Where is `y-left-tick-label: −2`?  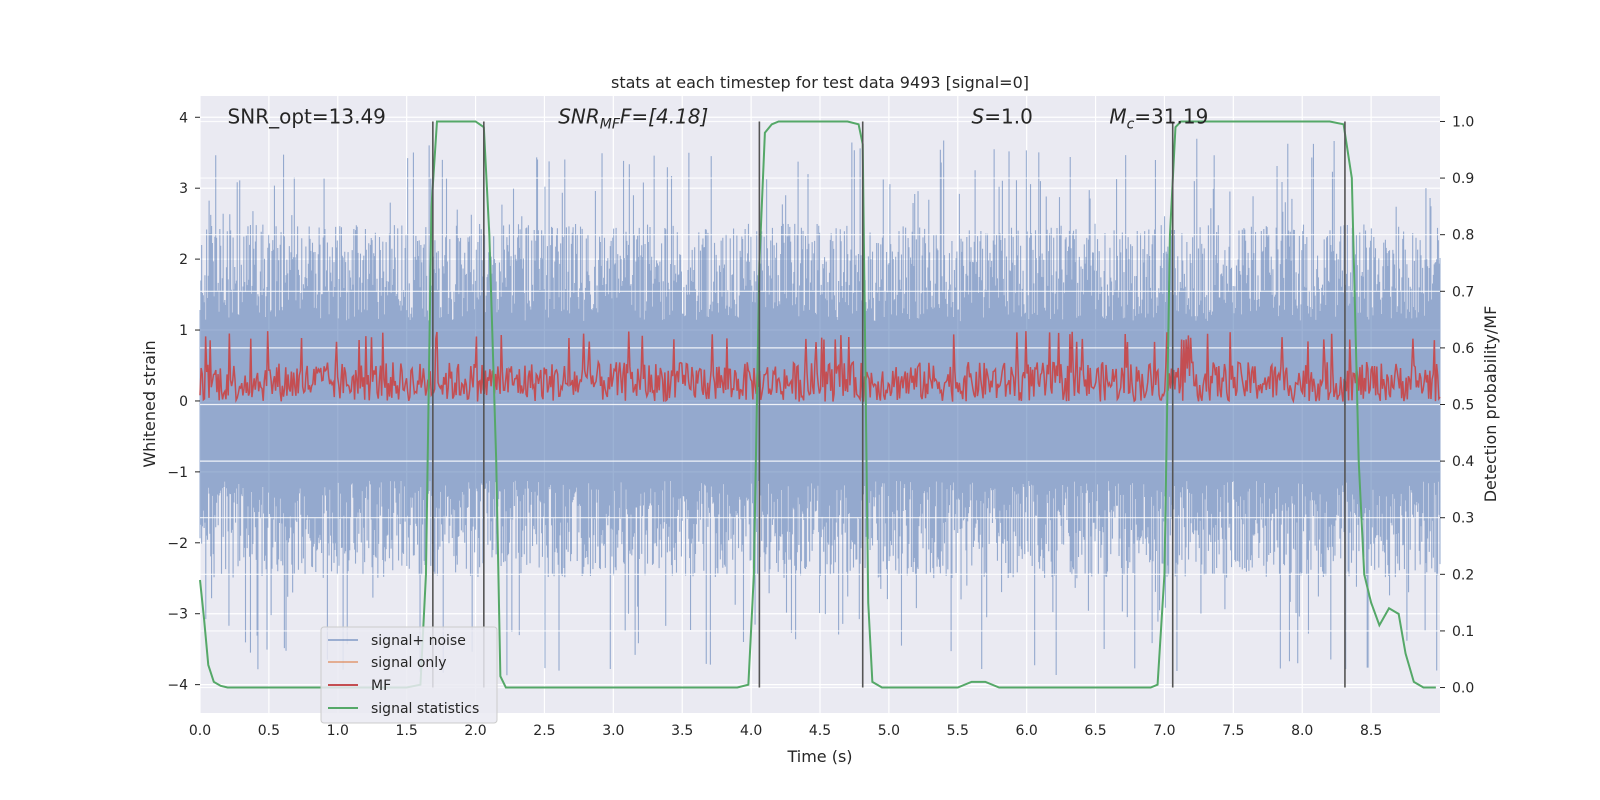 y-left-tick-label: −2 is located at coordinates (177, 544).